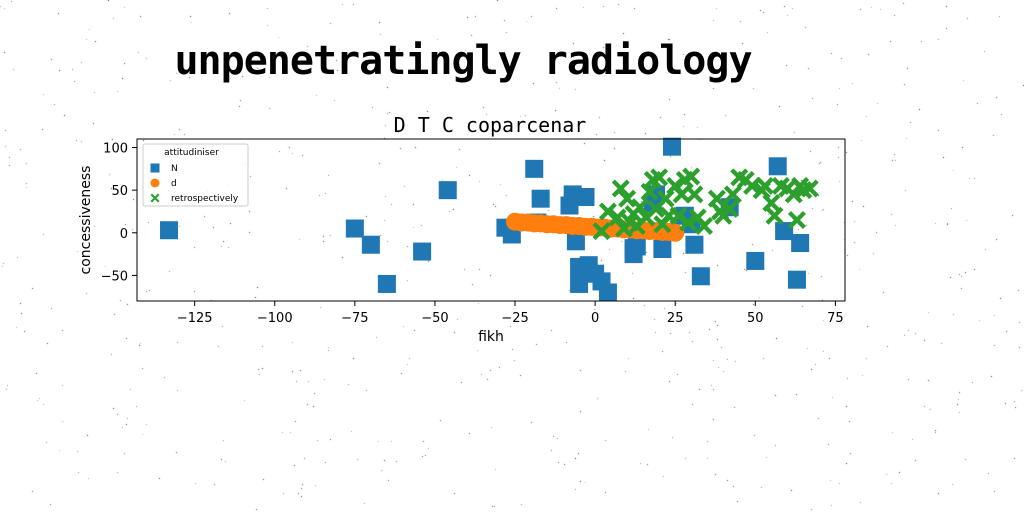 Image resolution: width=1024 pixels, height=512 pixels. I want to click on y-axis-label: concessiveness, so click(86, 220).